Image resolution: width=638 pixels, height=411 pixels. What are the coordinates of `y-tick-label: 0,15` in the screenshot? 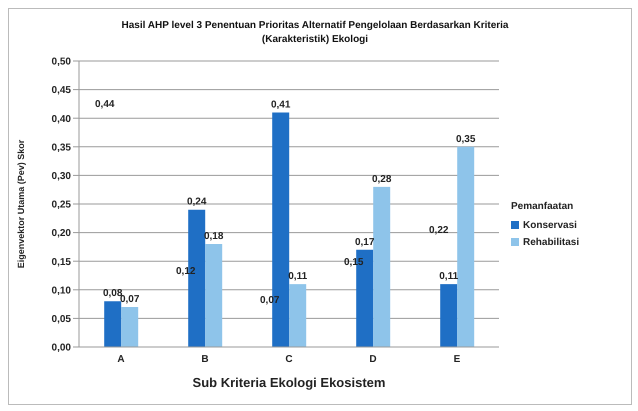 It's located at (62, 262).